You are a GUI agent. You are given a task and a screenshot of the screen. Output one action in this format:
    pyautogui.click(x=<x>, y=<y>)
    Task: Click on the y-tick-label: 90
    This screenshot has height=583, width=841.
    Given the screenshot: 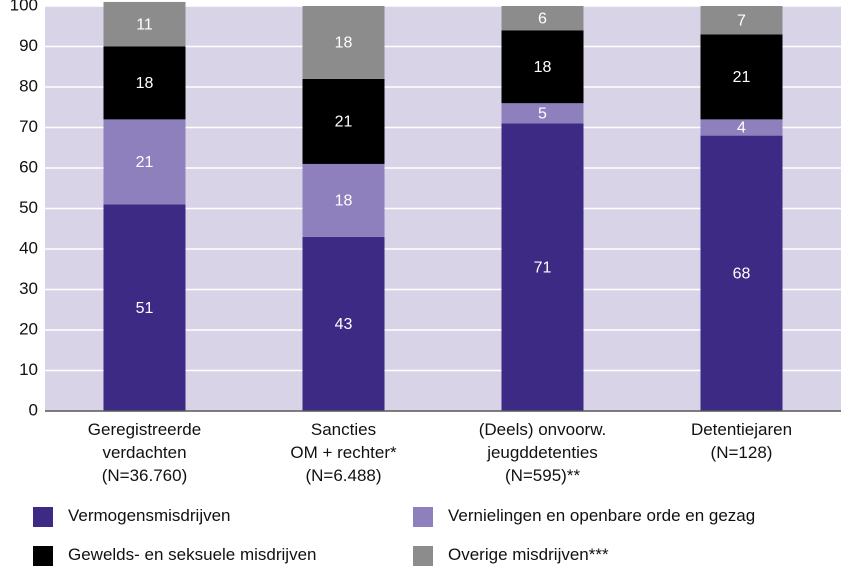 What is the action you would take?
    pyautogui.click(x=28, y=45)
    